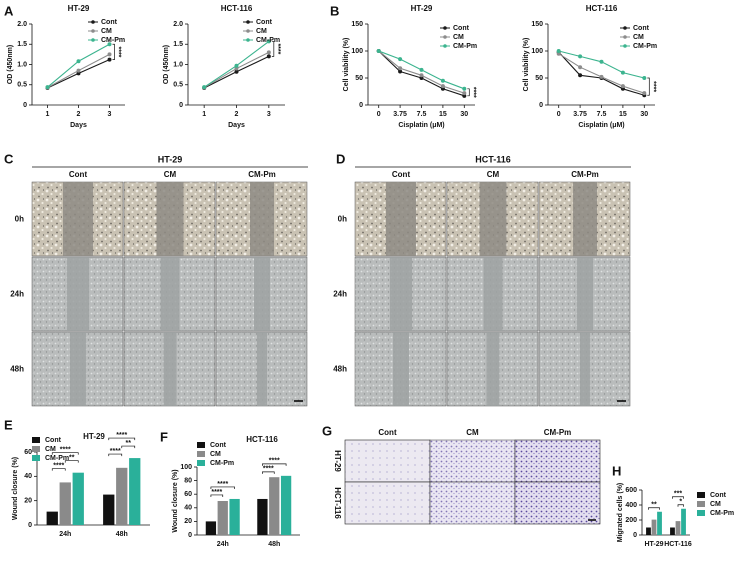 Image resolution: width=750 pixels, height=566 pixels. Describe the element at coordinates (188, 521) in the screenshot. I see `y-tick-label: 20` at that location.